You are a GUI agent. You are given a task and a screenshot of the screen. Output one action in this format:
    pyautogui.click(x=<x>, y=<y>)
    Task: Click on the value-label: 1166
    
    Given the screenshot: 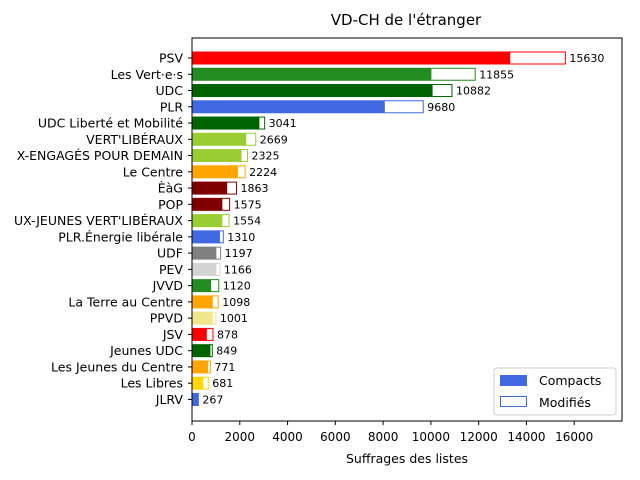 What is the action you would take?
    pyautogui.click(x=238, y=269)
    